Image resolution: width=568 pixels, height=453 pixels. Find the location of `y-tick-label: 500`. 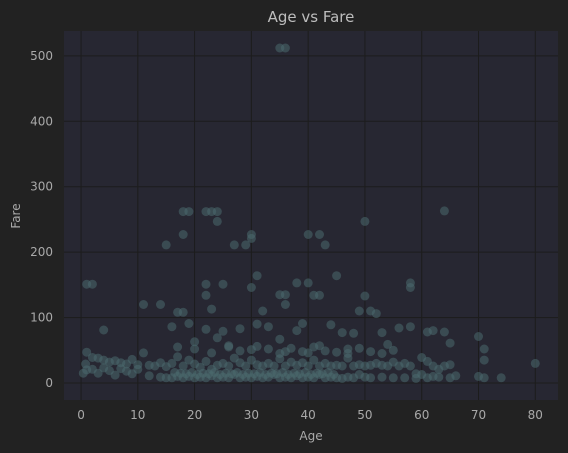

y-tick-label: 500 is located at coordinates (41, 56).